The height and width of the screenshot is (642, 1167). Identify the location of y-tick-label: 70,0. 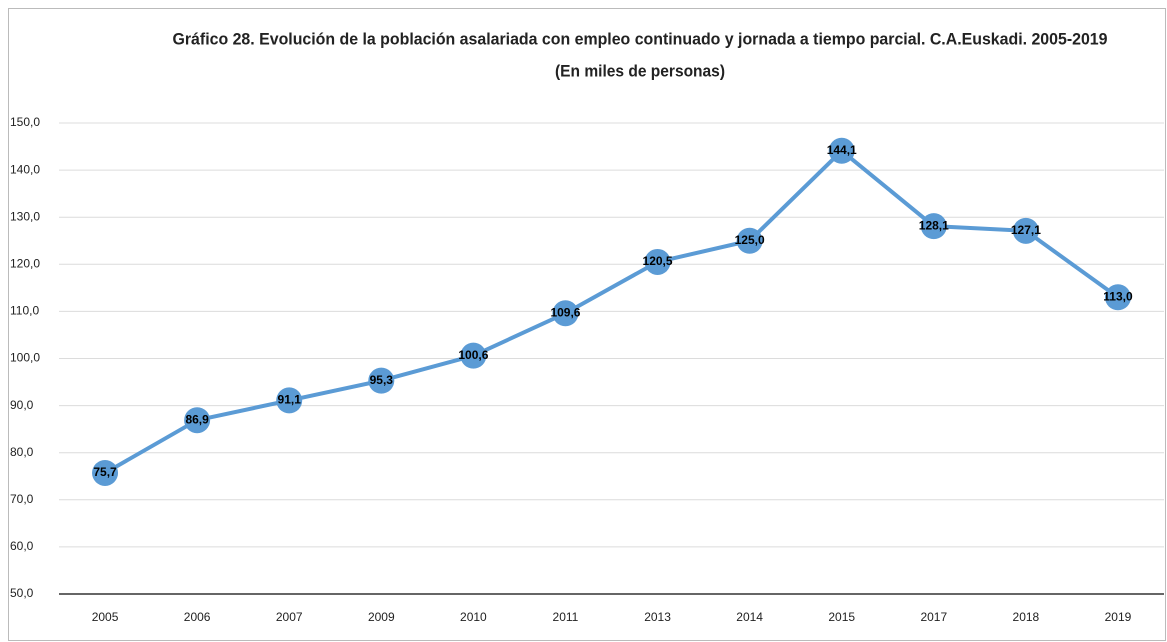
(22, 499).